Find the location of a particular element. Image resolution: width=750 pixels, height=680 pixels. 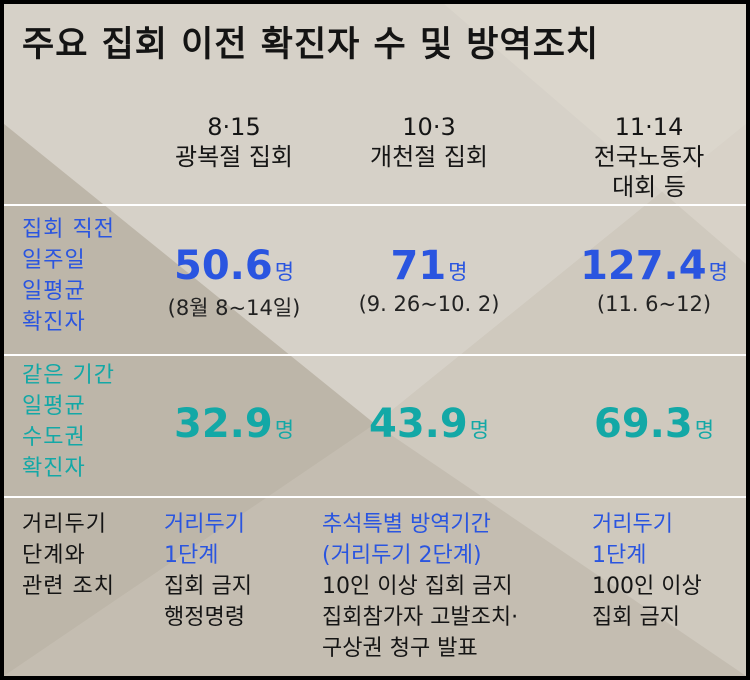

weekly-avg-1114: 127.4명 (11. 6~12) is located at coordinates (654, 280).